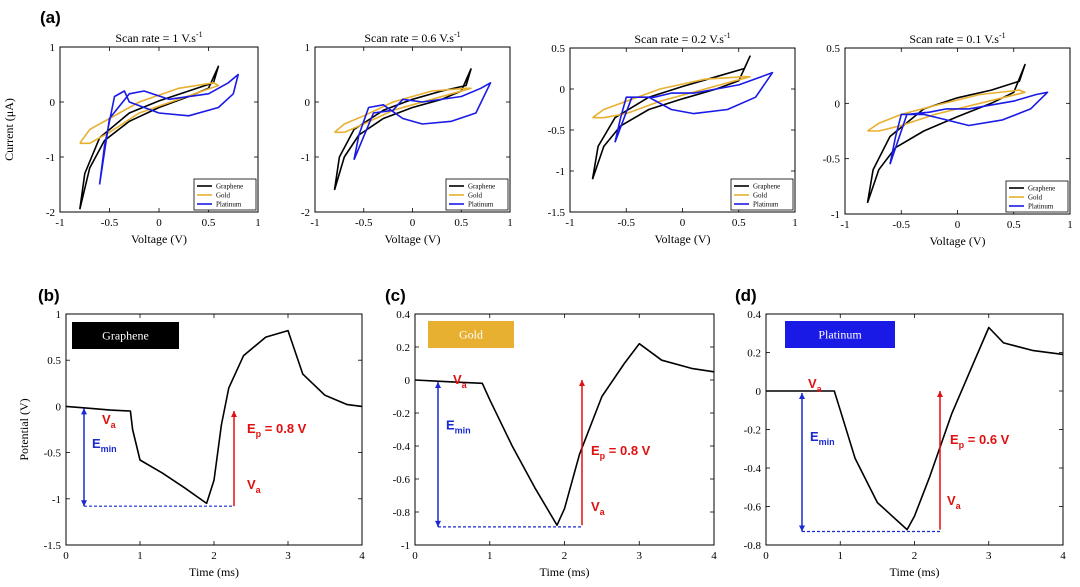 This screenshot has width=1080, height=587. What do you see at coordinates (125, 335) in the screenshot?
I see `material-label-box` at bounding box center [125, 335].